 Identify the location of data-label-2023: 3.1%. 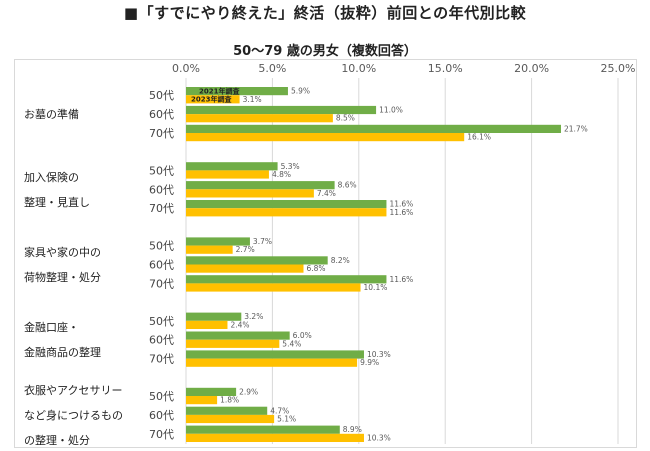
(252, 99).